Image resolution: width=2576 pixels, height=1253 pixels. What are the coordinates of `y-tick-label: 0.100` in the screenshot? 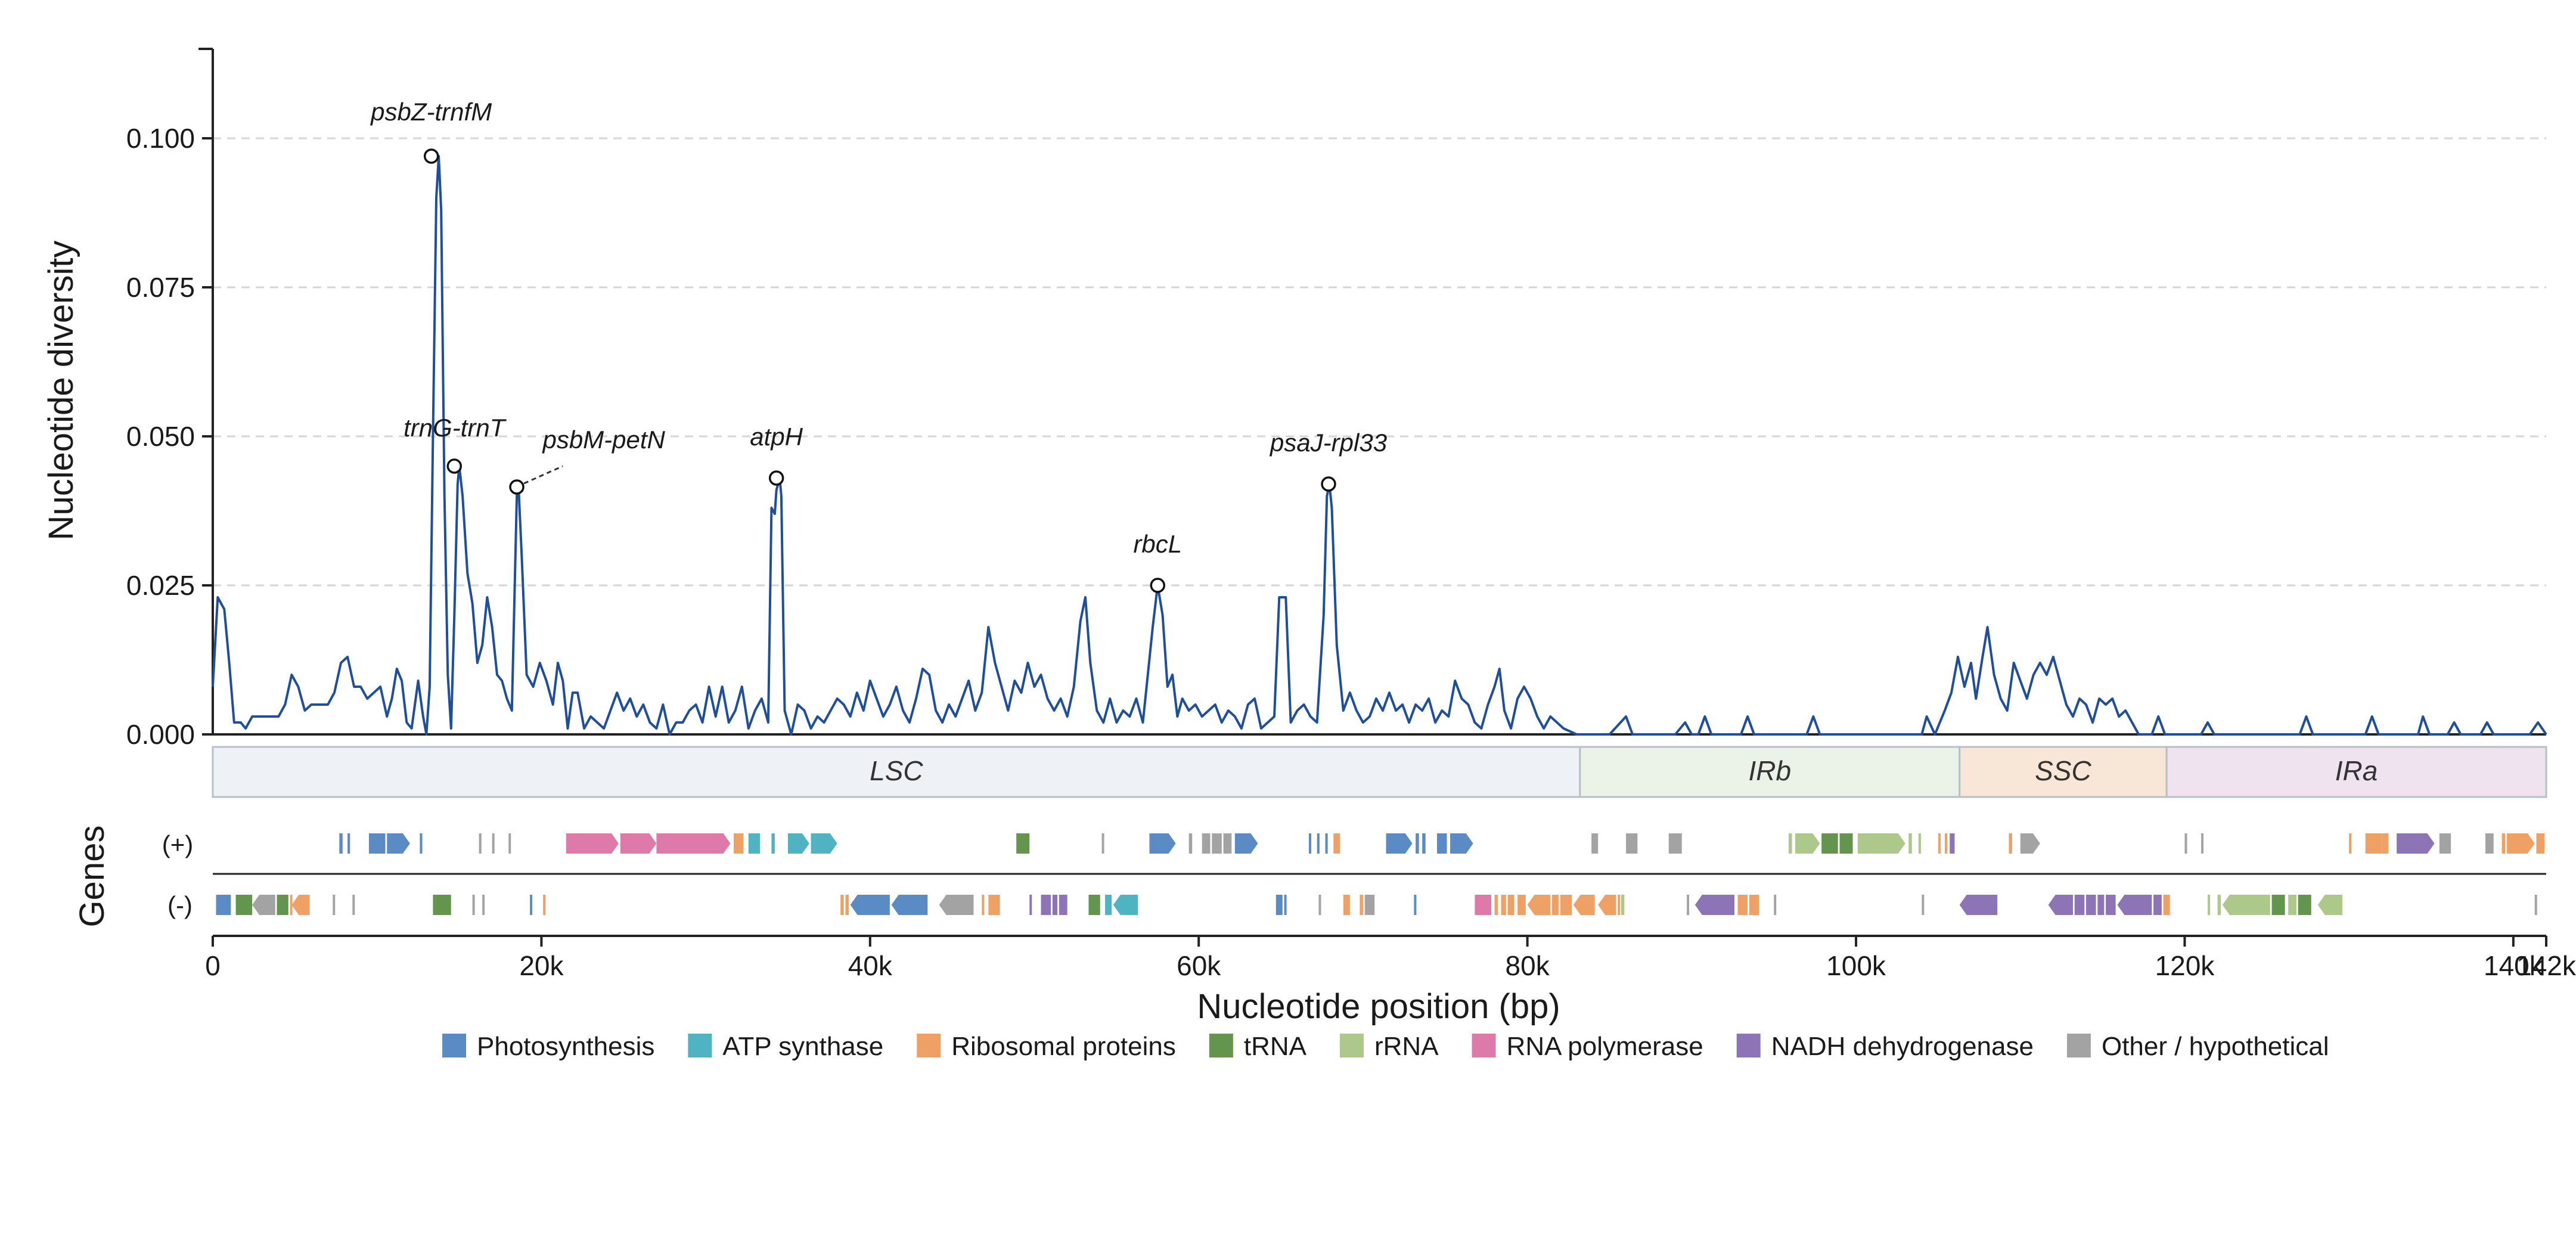 It's located at (161, 138).